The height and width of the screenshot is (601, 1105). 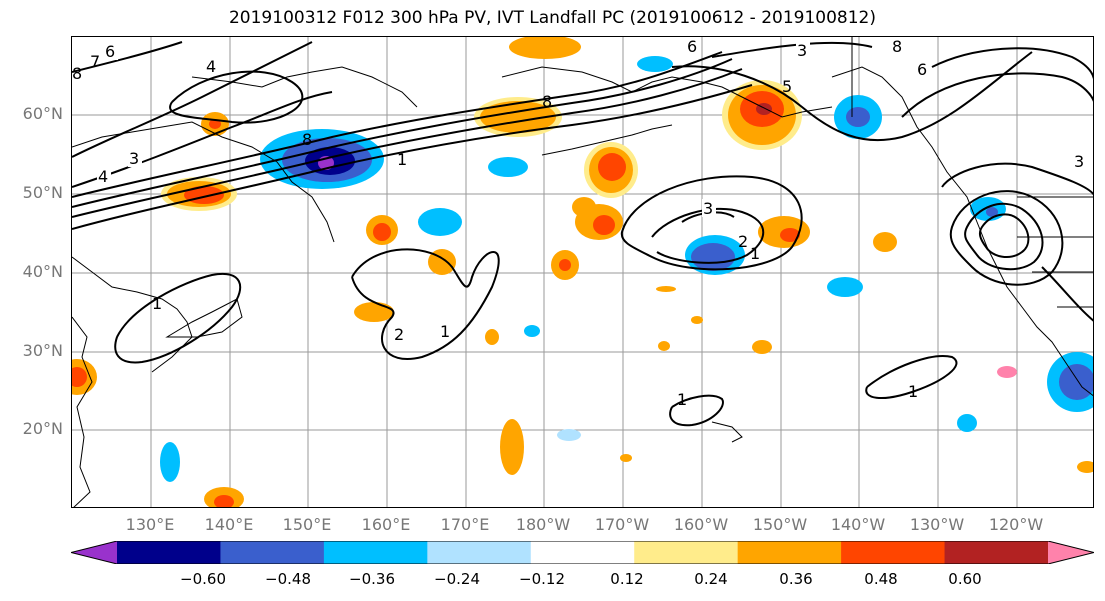 What do you see at coordinates (796, 579) in the screenshot?
I see `colorbar-tick-label: 0.36` at bounding box center [796, 579].